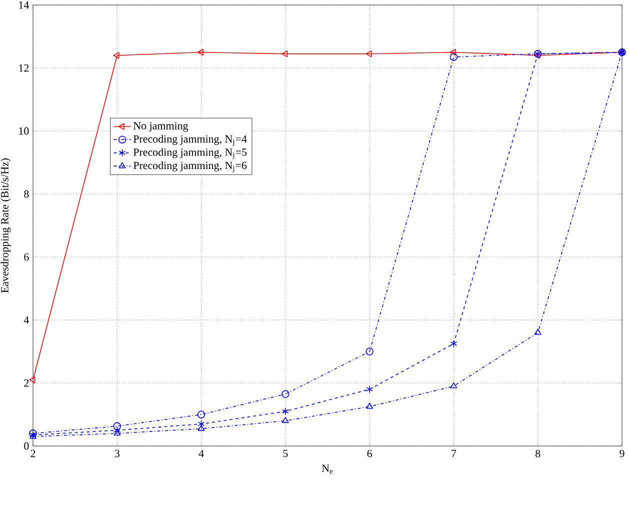  What do you see at coordinates (622, 454) in the screenshot?
I see `x-tick-label: 9` at bounding box center [622, 454].